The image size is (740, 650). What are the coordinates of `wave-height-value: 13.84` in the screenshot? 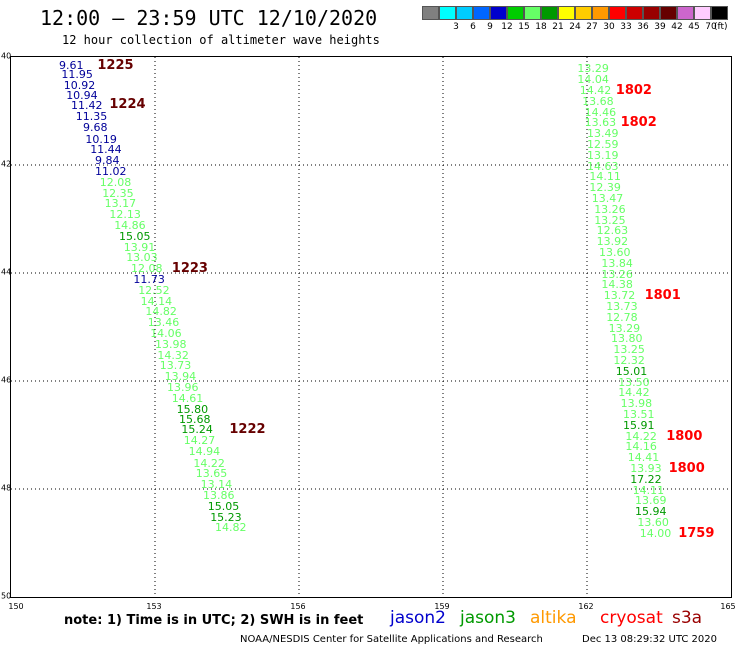 It's located at (617, 263).